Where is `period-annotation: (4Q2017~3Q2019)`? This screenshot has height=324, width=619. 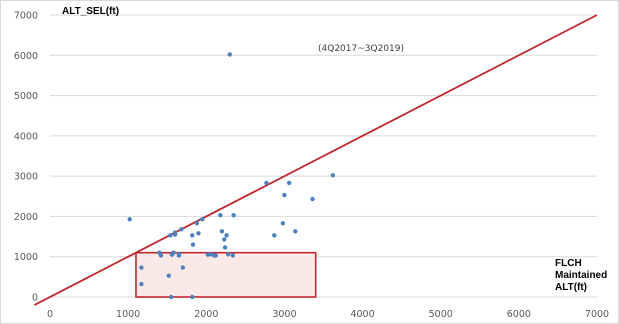 period-annotation: (4Q2017~3Q2019) is located at coordinates (361, 49).